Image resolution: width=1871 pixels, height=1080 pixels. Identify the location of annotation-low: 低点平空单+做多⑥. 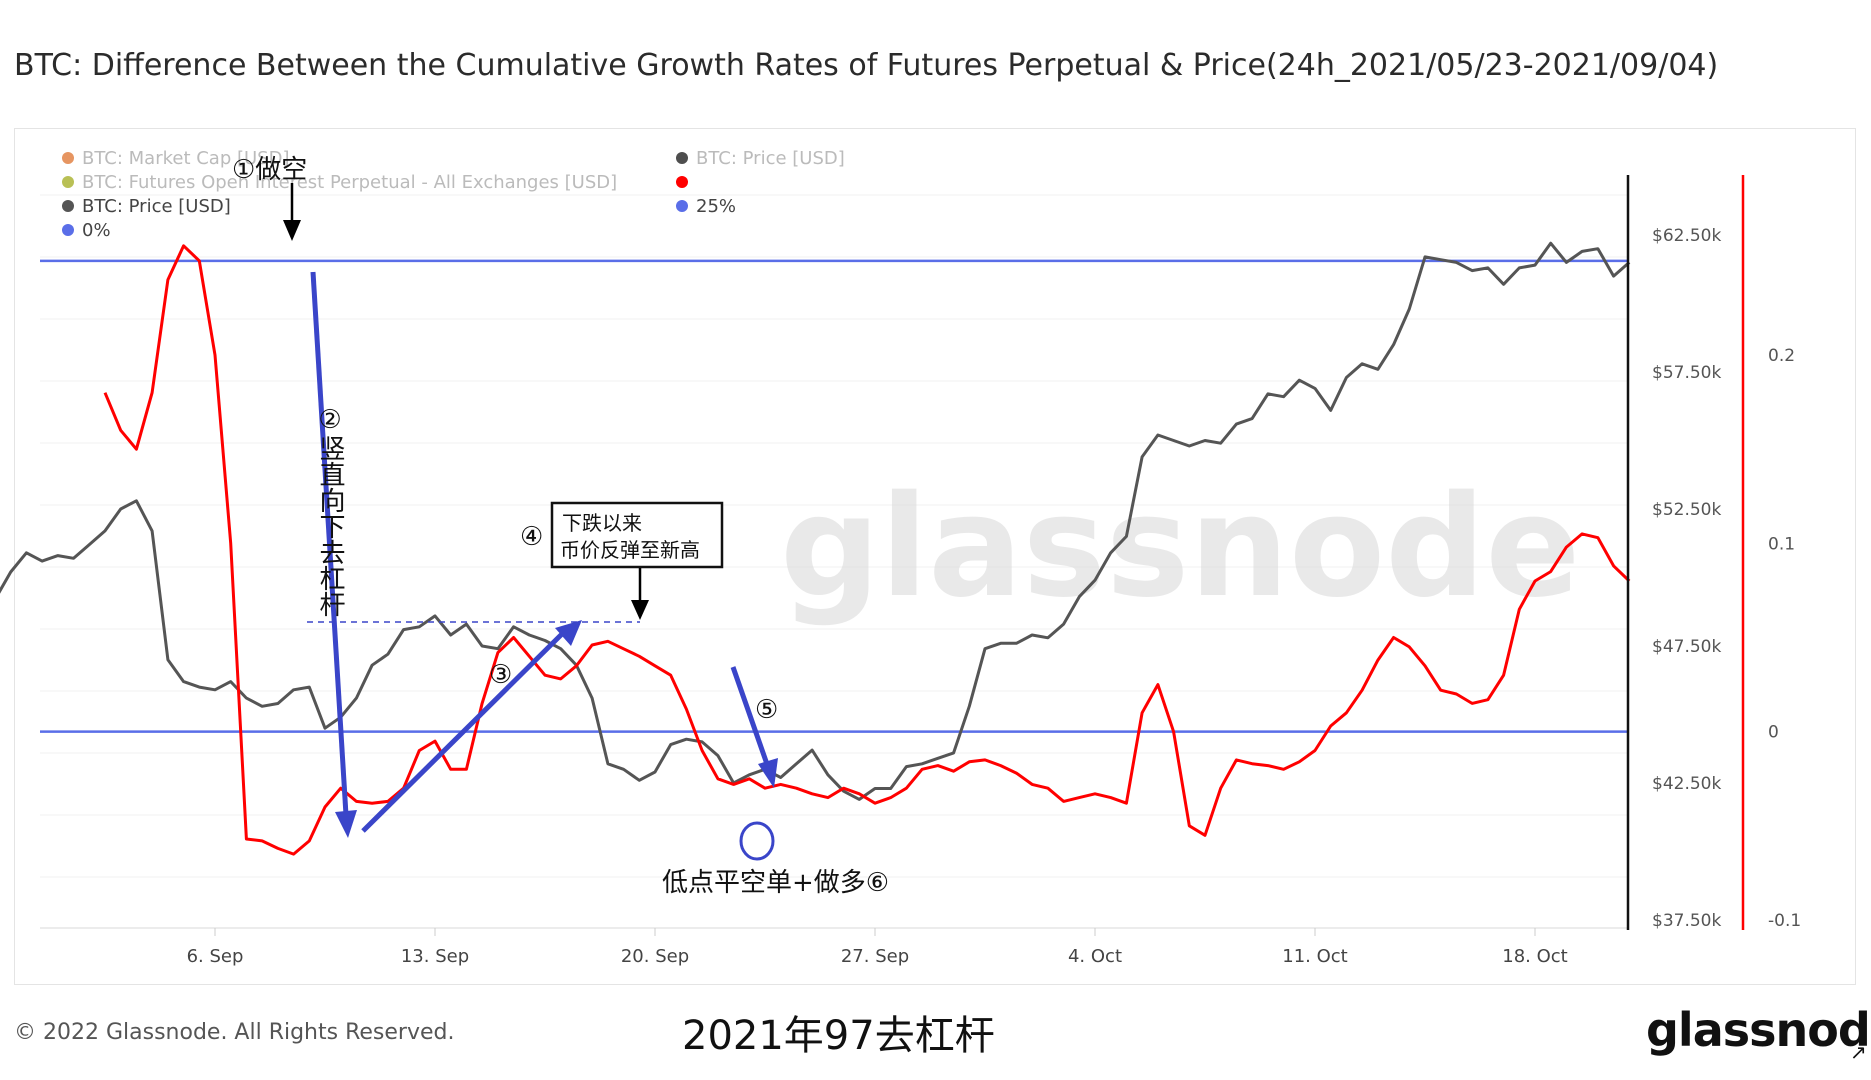
(775, 883).